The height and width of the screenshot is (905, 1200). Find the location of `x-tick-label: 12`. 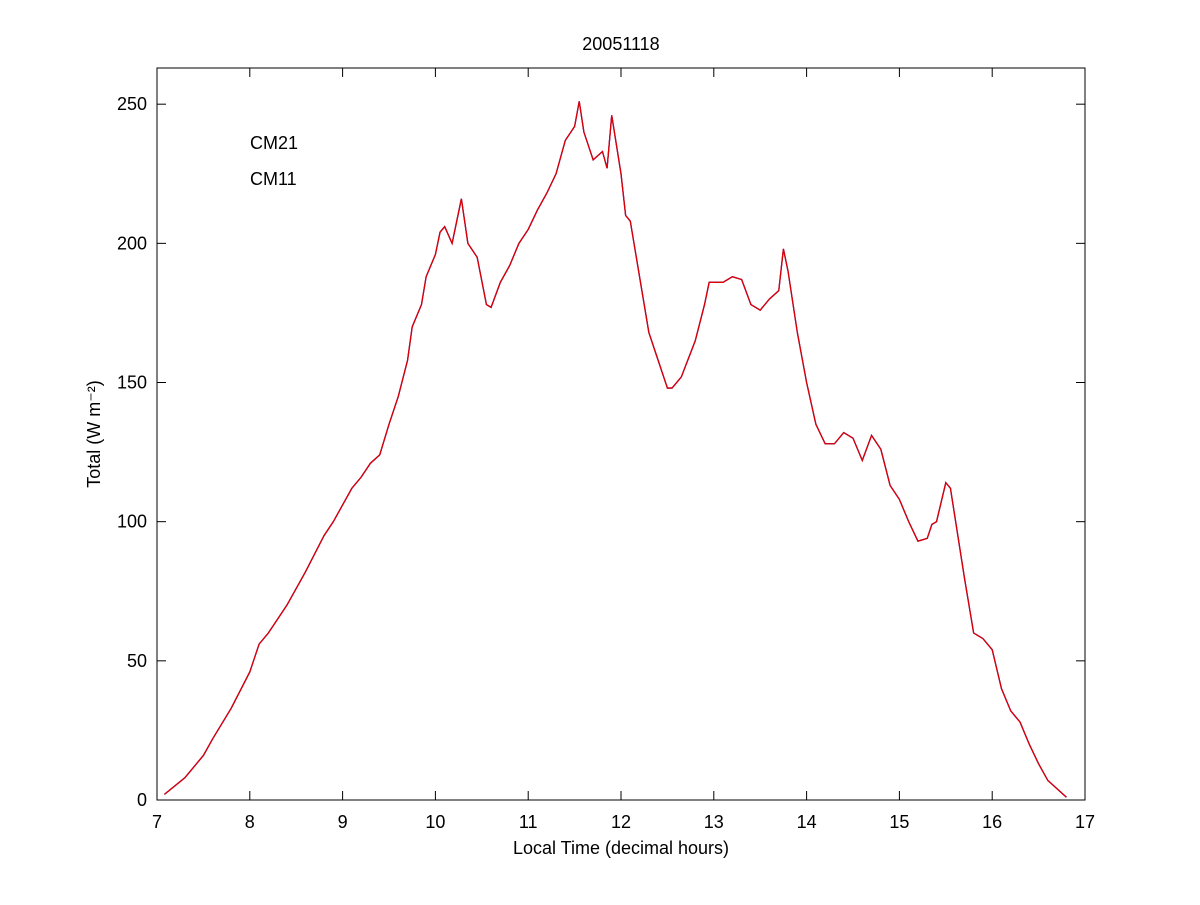

x-tick-label: 12 is located at coordinates (621, 822).